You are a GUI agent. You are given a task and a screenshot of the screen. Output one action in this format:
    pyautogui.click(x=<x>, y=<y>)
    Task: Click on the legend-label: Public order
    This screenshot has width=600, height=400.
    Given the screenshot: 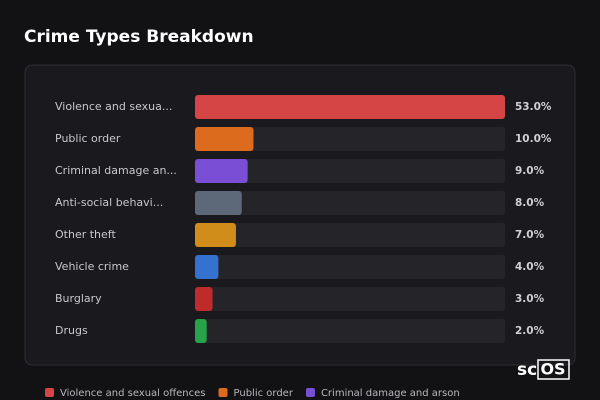 What is the action you would take?
    pyautogui.click(x=264, y=393)
    